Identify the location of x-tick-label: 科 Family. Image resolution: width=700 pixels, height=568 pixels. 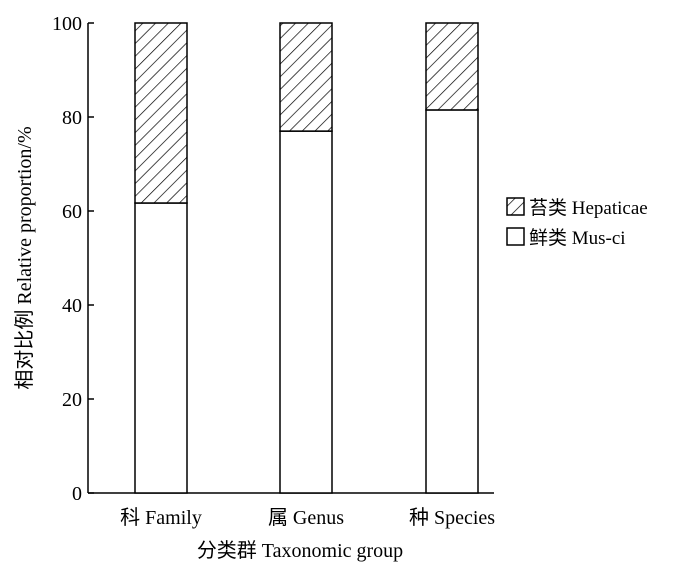
(161, 517).